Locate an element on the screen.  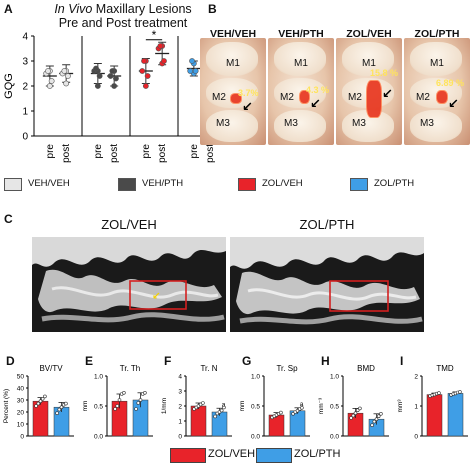
panel-label-b: B is located at coordinates (212, 9).